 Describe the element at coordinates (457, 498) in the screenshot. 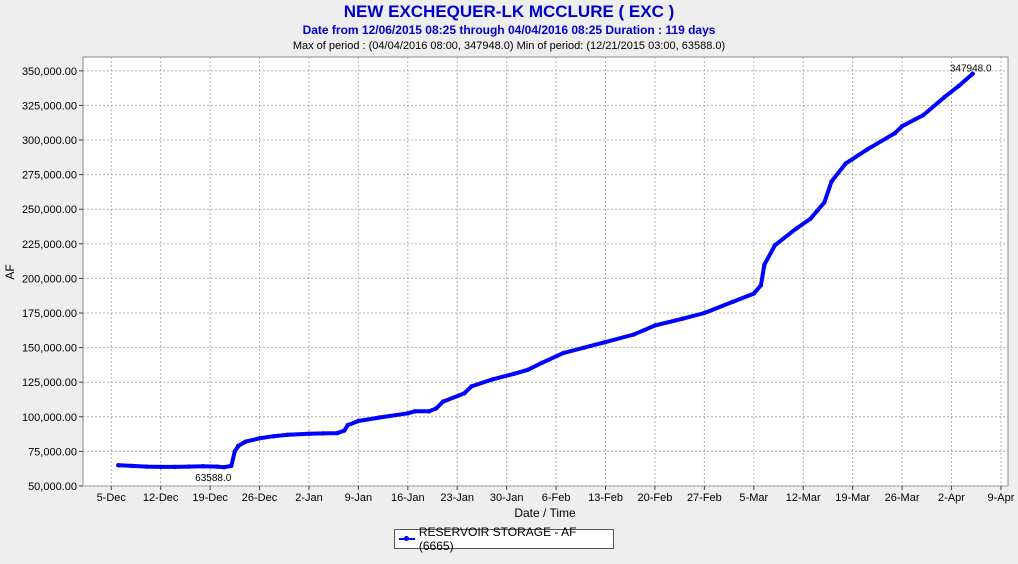

I see `x-tick-label: 23-Jan` at that location.